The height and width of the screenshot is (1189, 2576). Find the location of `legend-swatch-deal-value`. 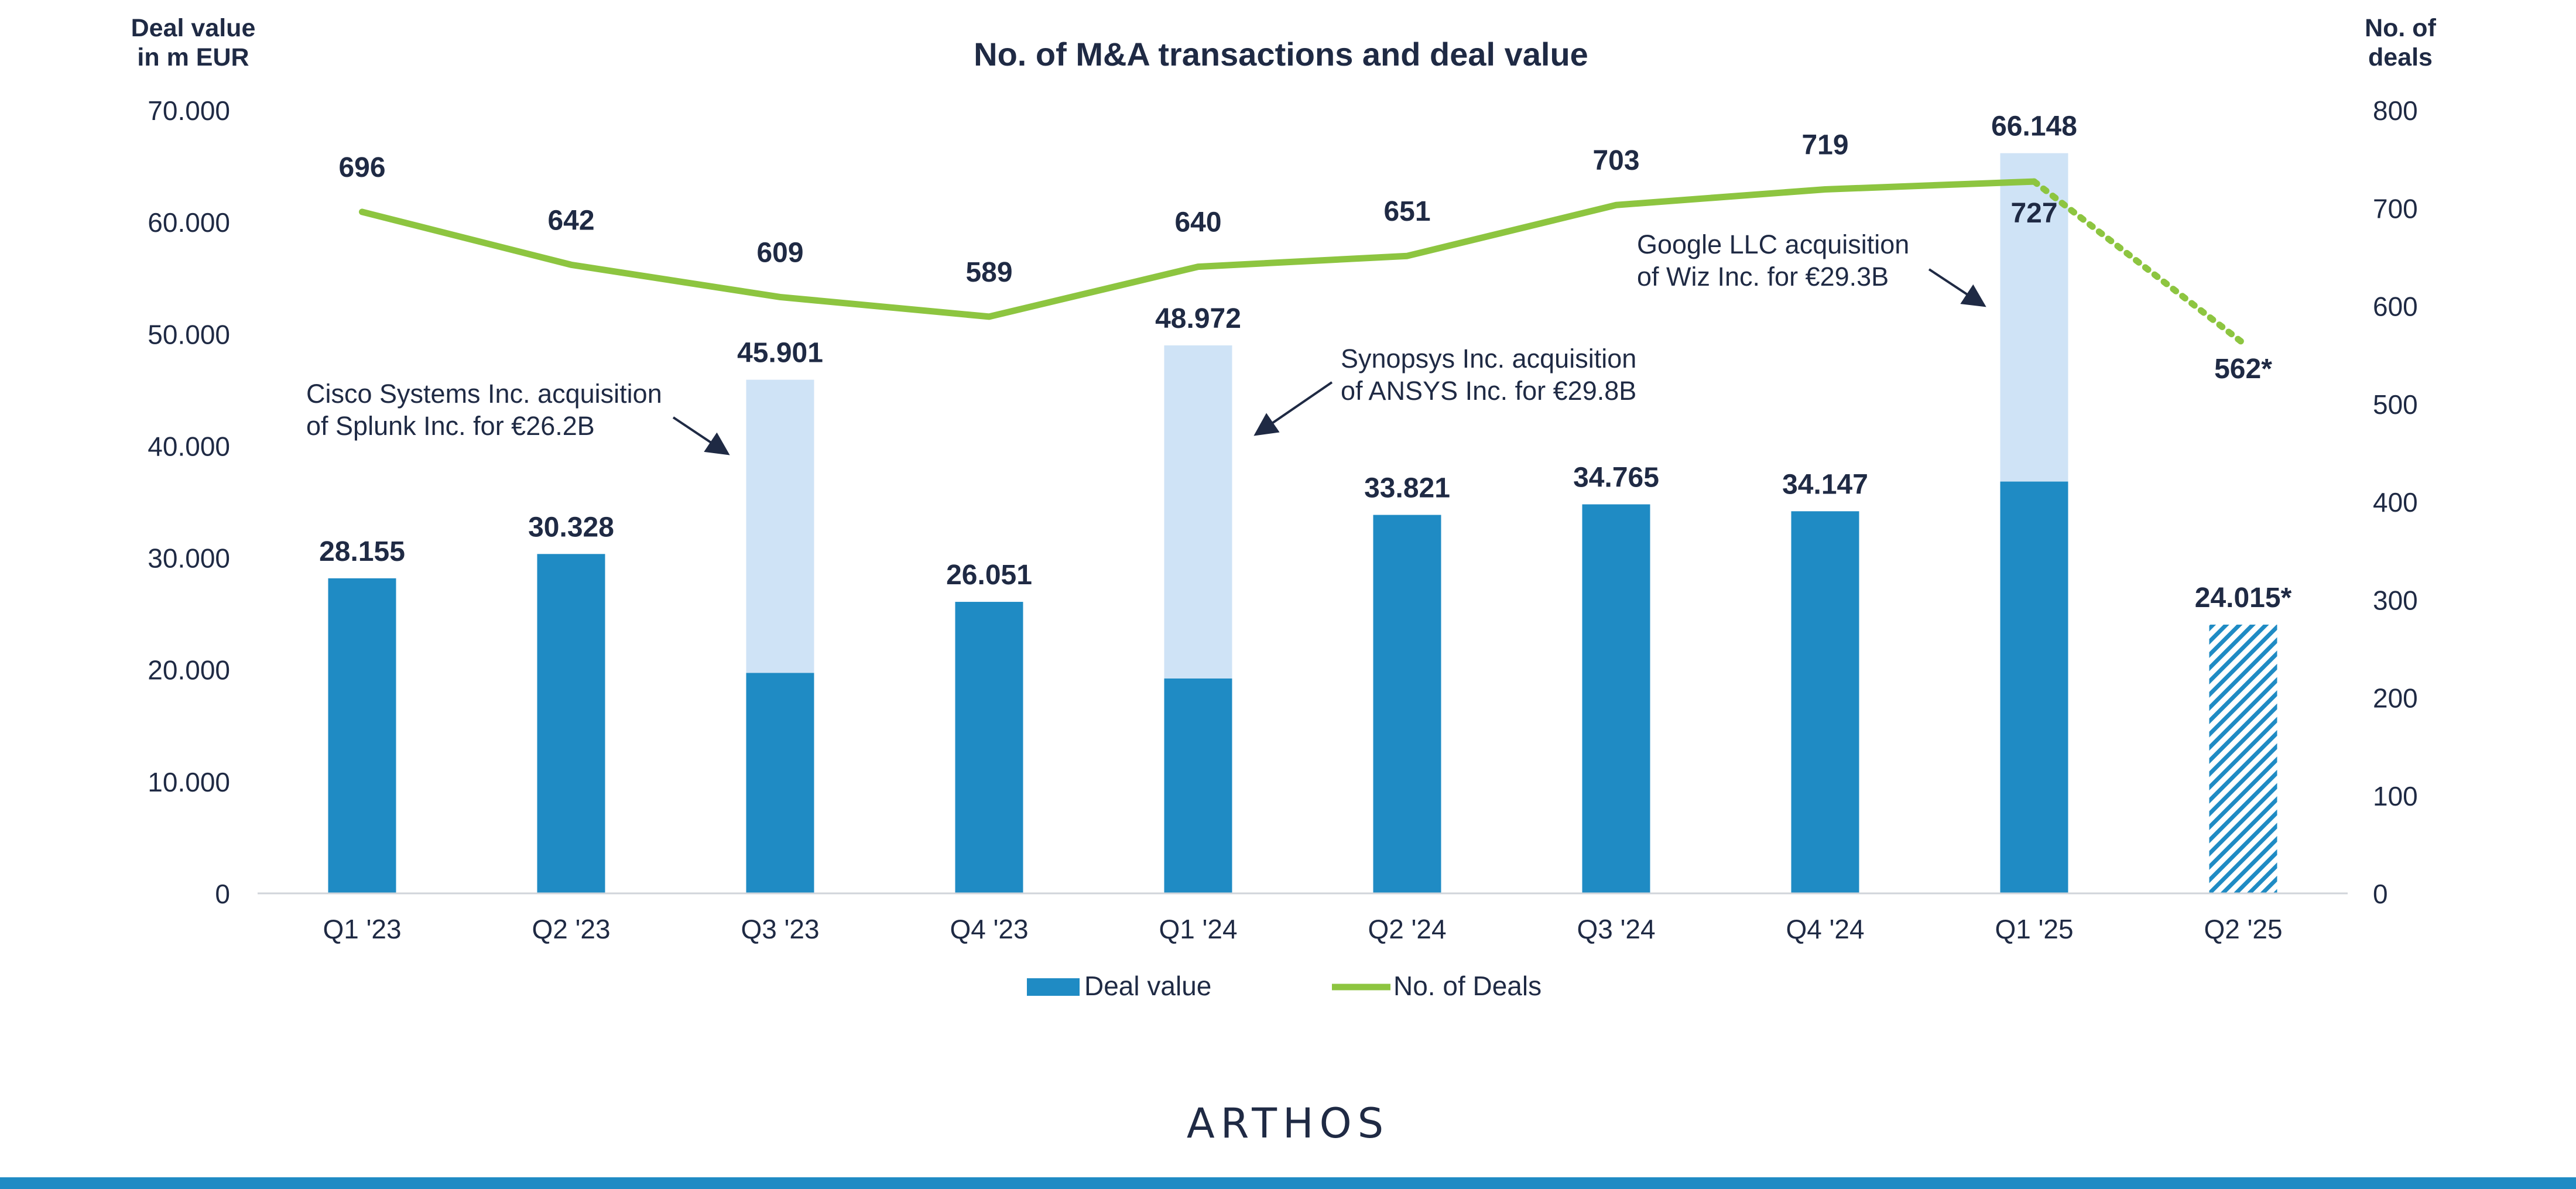

legend-swatch-deal-value is located at coordinates (1053, 987).